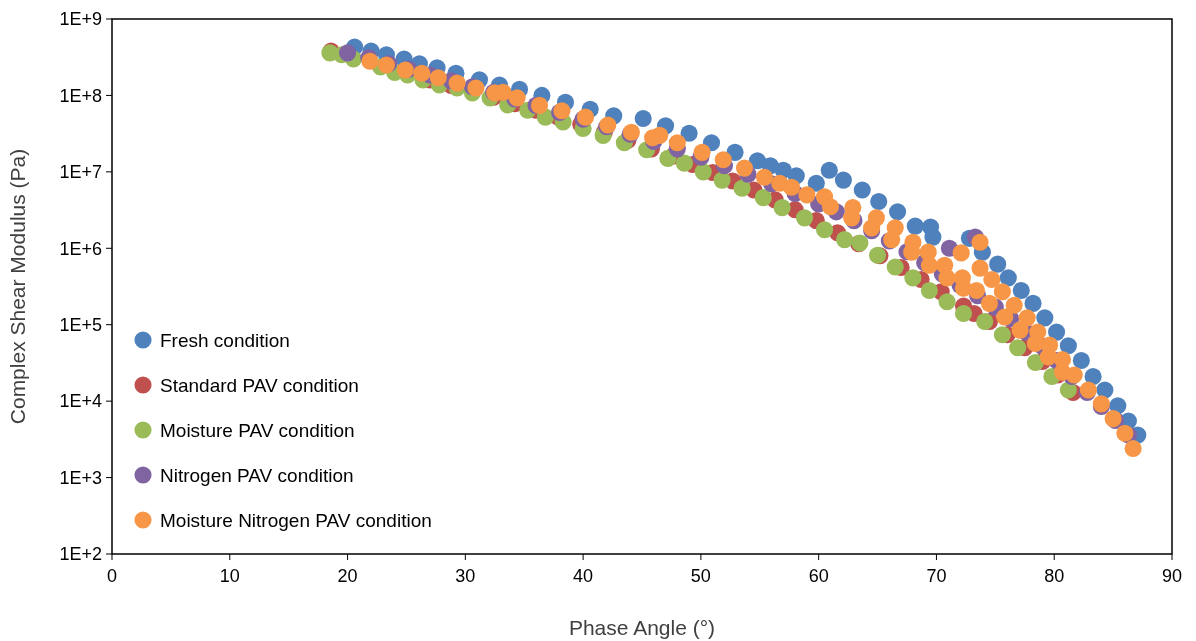  What do you see at coordinates (1054, 576) in the screenshot?
I see `x-tick-label: 80` at bounding box center [1054, 576].